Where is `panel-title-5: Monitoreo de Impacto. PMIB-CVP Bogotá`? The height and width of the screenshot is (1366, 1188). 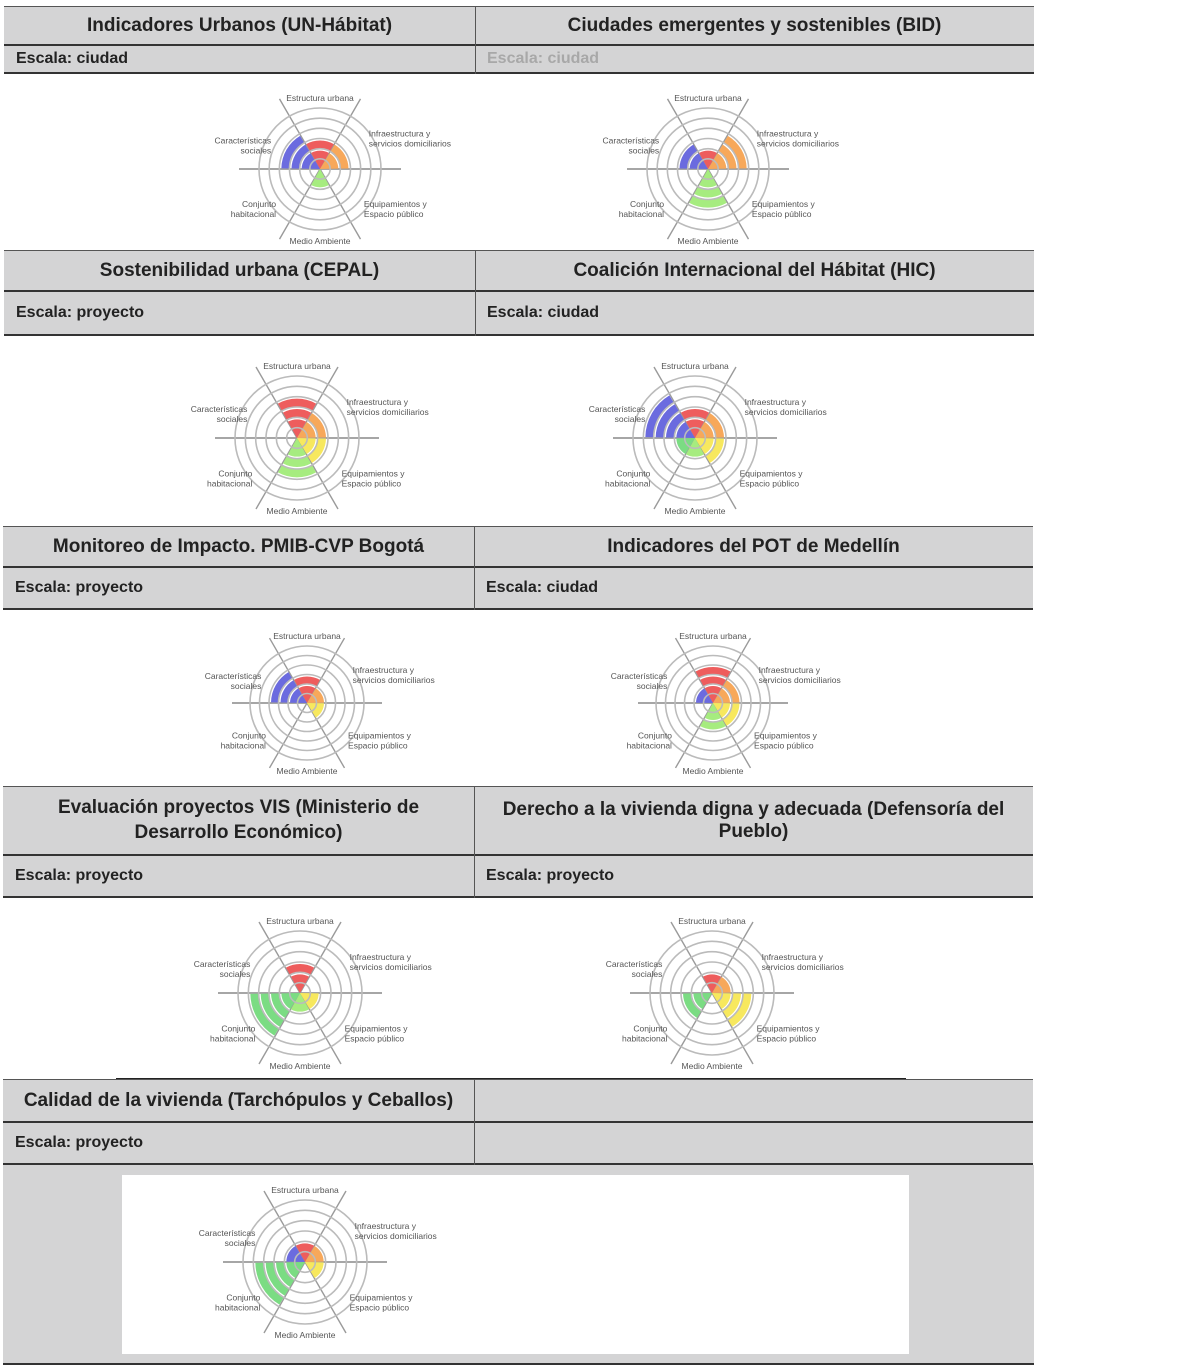
panel-title-5: Monitoreo de Impacto. PMIB-CVP Bogotá is located at coordinates (238, 547).